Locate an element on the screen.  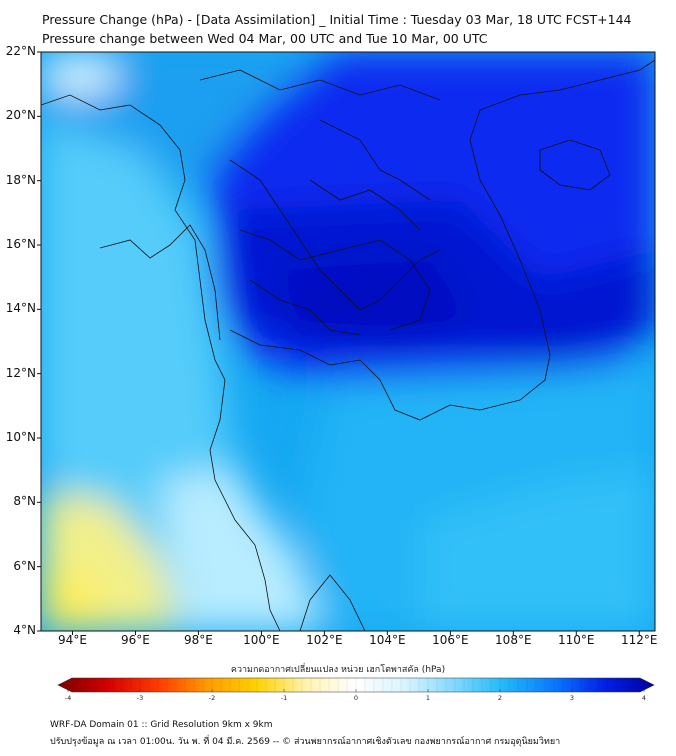
lat-tick-label: 4°N is located at coordinates (24, 630).